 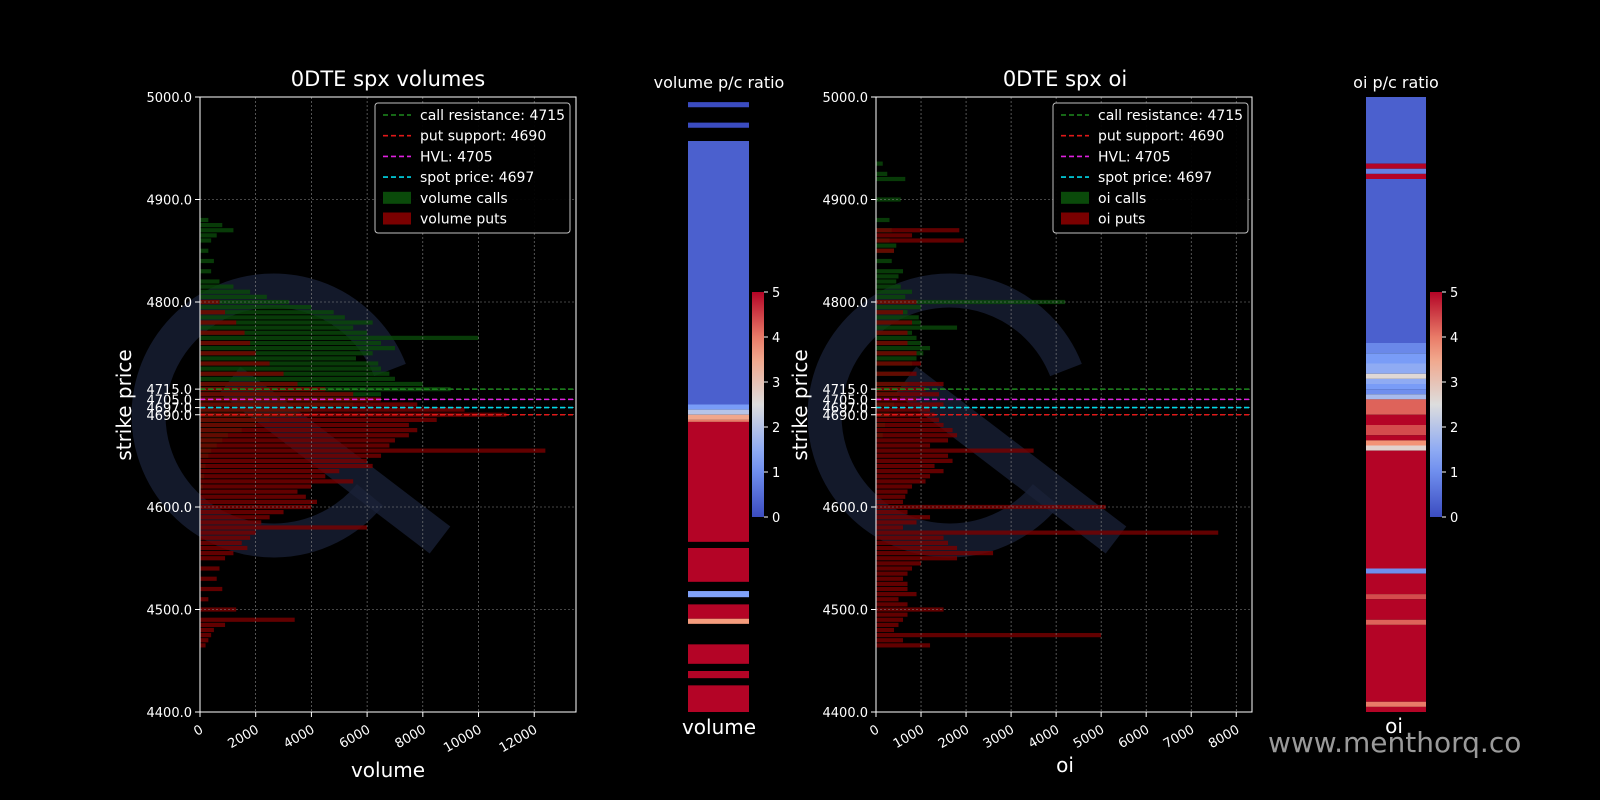 What do you see at coordinates (170, 409) in the screenshot?
I see `y-tick-label: 4697.0` at bounding box center [170, 409].